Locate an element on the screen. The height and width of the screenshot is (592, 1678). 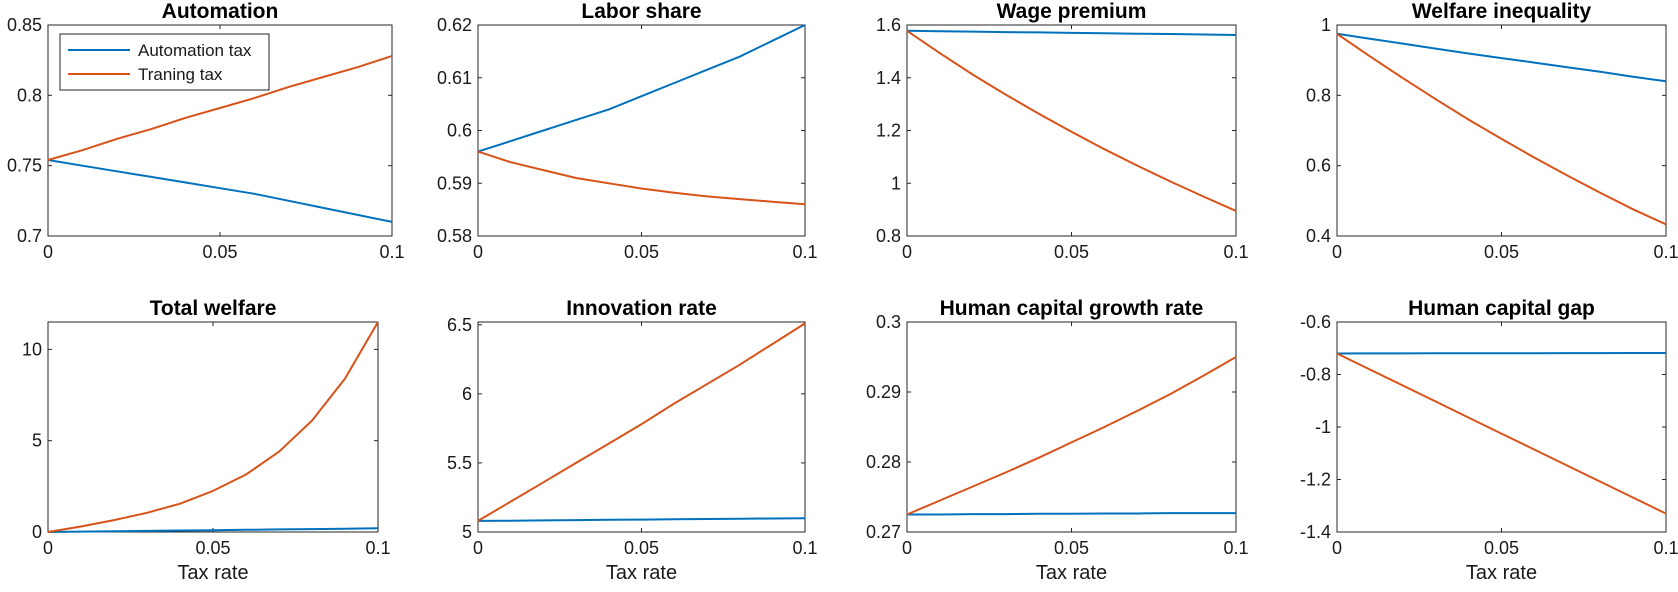
legend: Automation tax Traning tax is located at coordinates (164, 62).